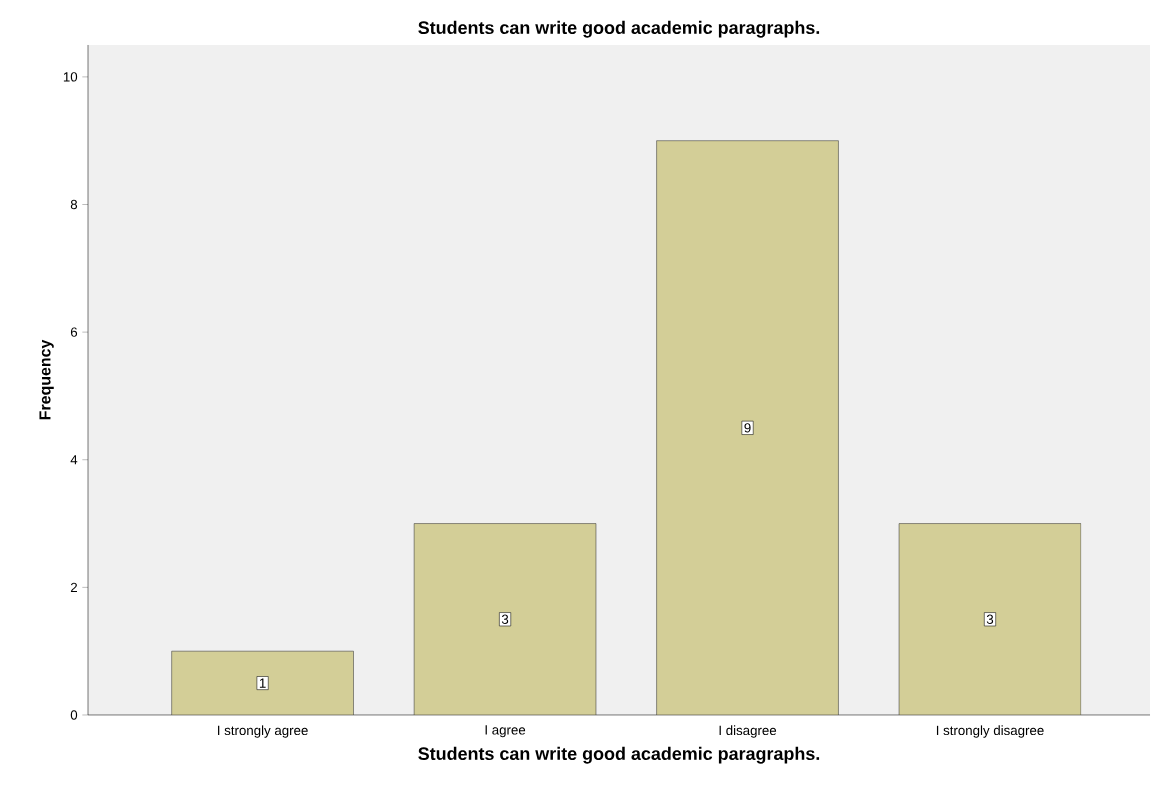  What do you see at coordinates (748, 731) in the screenshot?
I see `x-tick-label: I disagree` at bounding box center [748, 731].